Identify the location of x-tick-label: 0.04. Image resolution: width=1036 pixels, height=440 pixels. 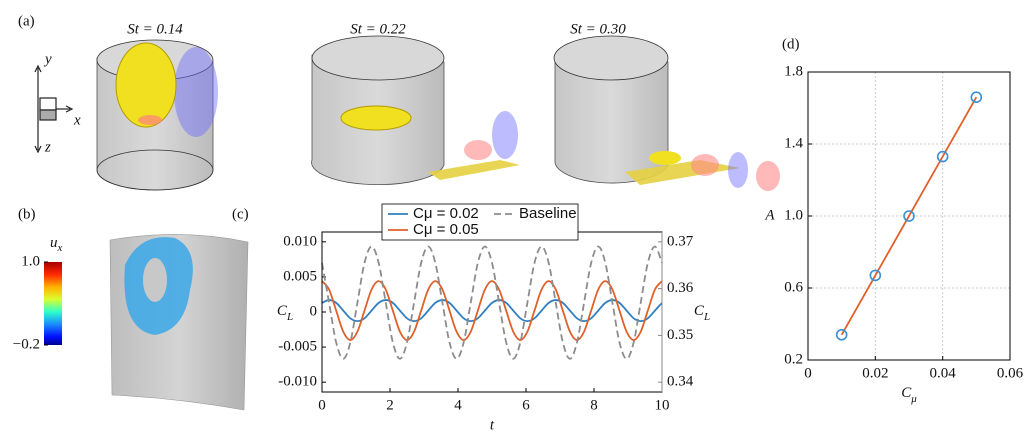
(943, 373).